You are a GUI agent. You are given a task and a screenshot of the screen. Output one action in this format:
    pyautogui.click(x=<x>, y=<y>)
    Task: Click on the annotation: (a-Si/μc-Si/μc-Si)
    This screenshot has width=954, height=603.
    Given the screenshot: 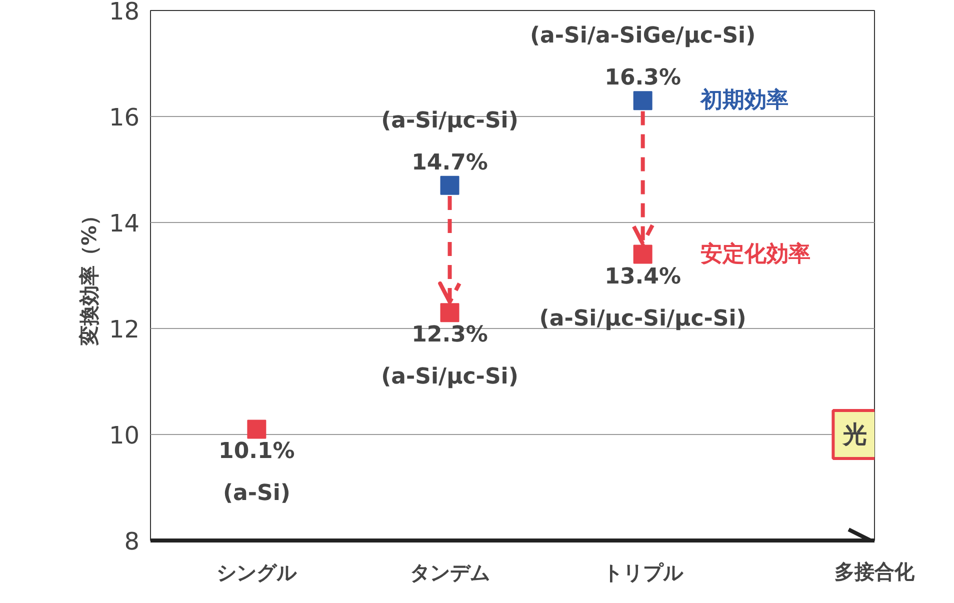 What is the action you would take?
    pyautogui.click(x=642, y=319)
    